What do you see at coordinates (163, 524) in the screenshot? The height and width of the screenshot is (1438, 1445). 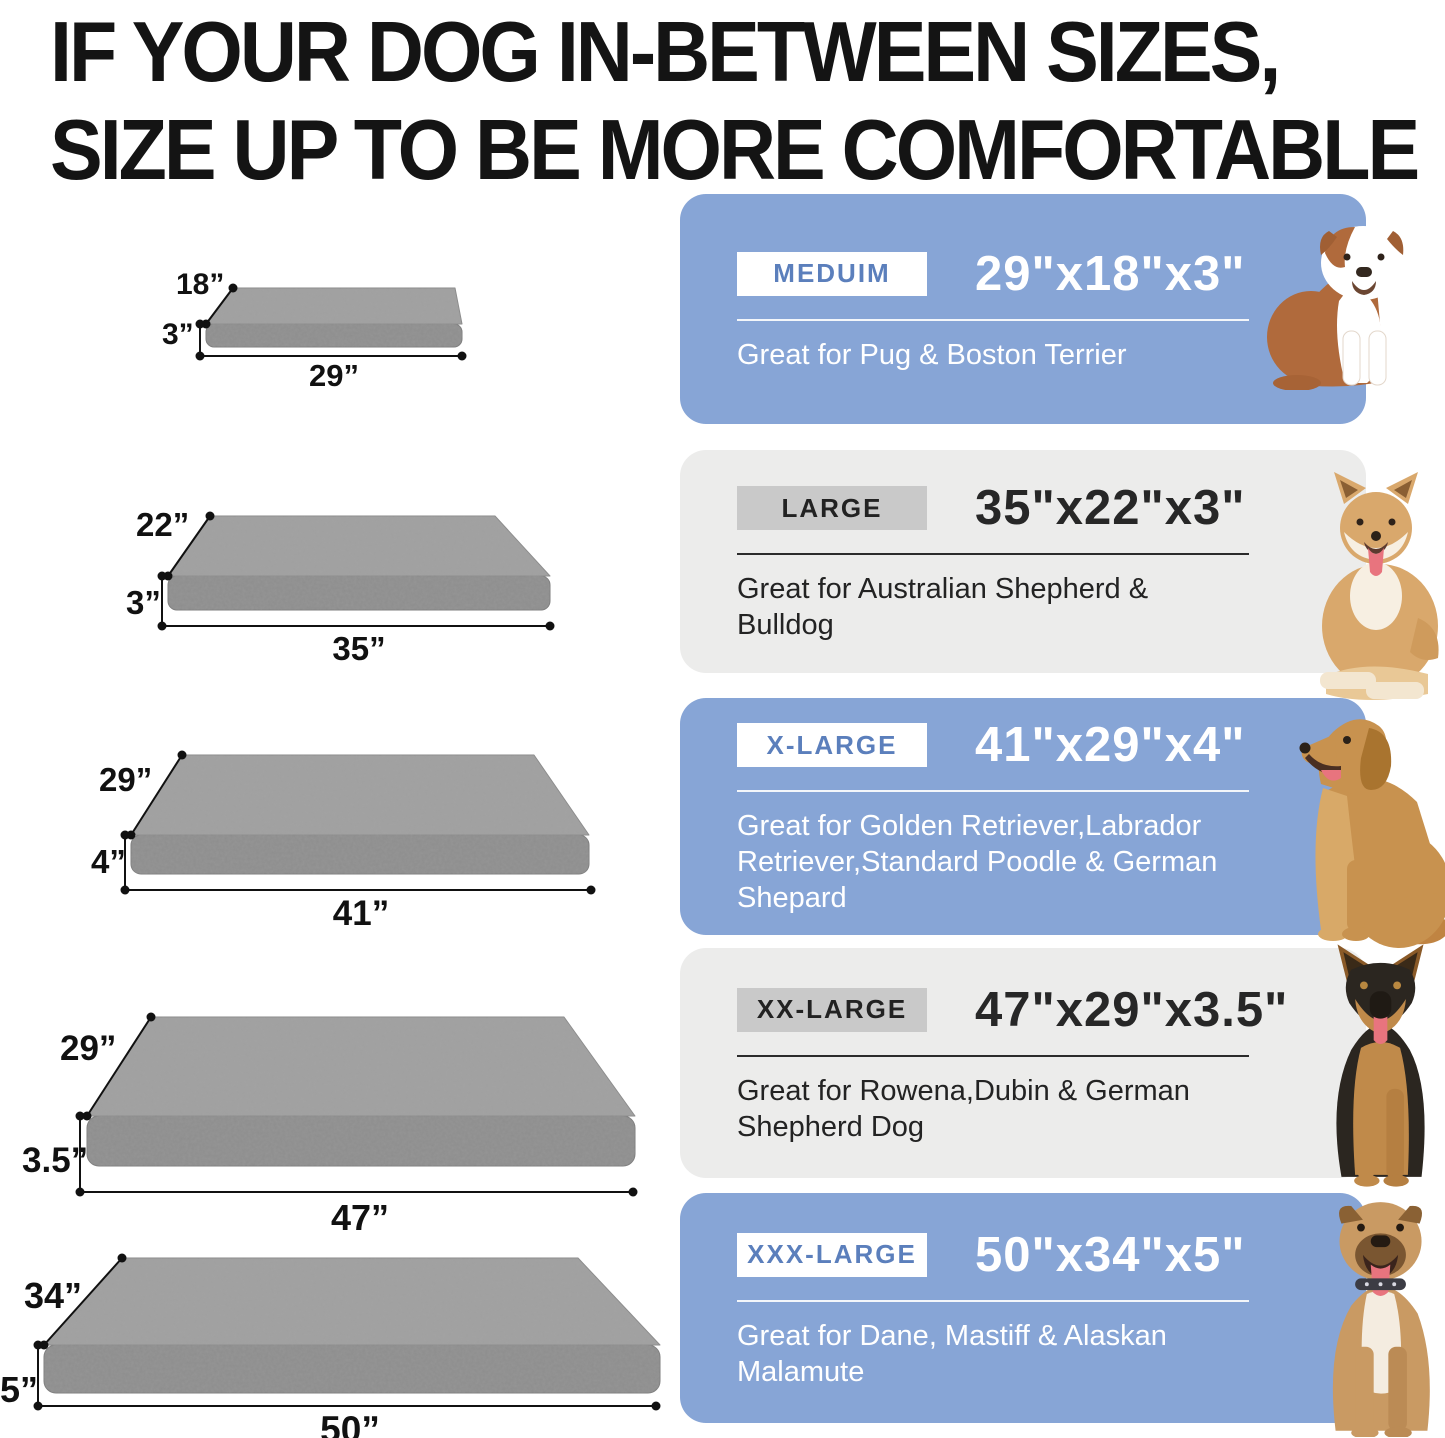 I see `depth-label: 22”` at bounding box center [163, 524].